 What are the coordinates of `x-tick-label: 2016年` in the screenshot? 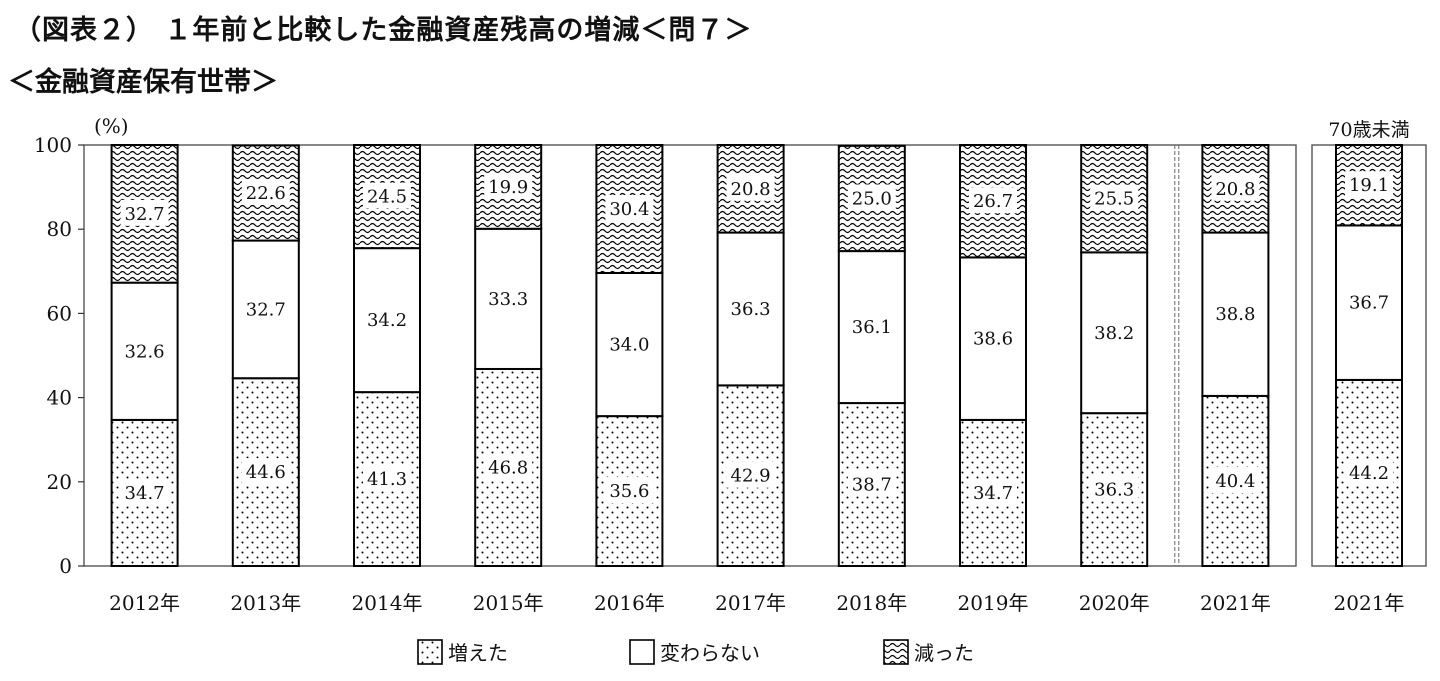 It's located at (629, 603).